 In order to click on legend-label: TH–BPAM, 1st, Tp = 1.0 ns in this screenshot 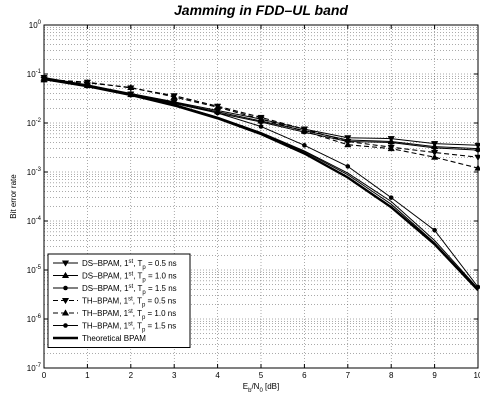, I will do `click(129, 315)`.